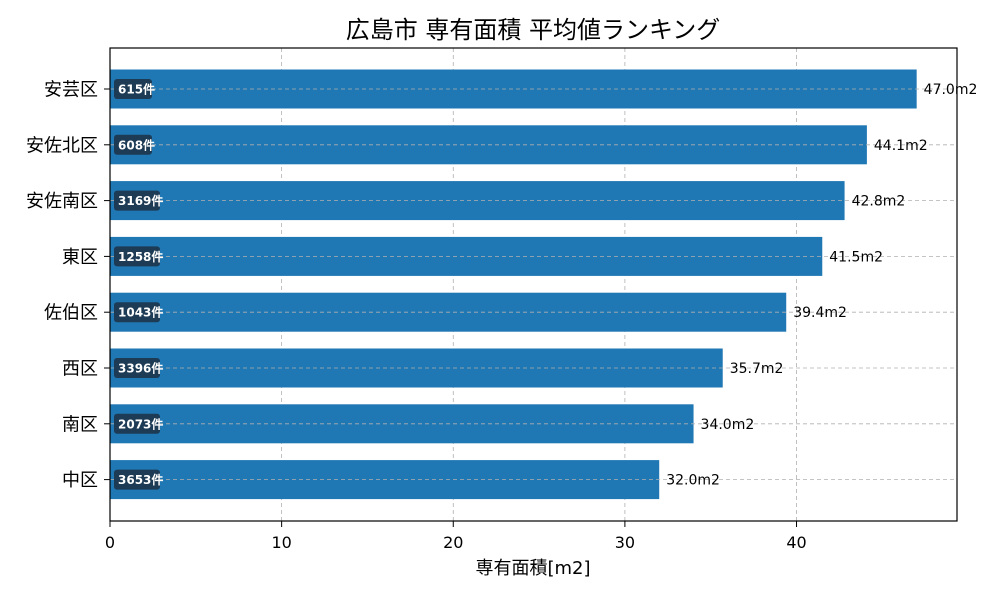 This screenshot has height=600, width=1000. Describe the element at coordinates (140, 423) in the screenshot. I see `count-label: 2073件` at that location.